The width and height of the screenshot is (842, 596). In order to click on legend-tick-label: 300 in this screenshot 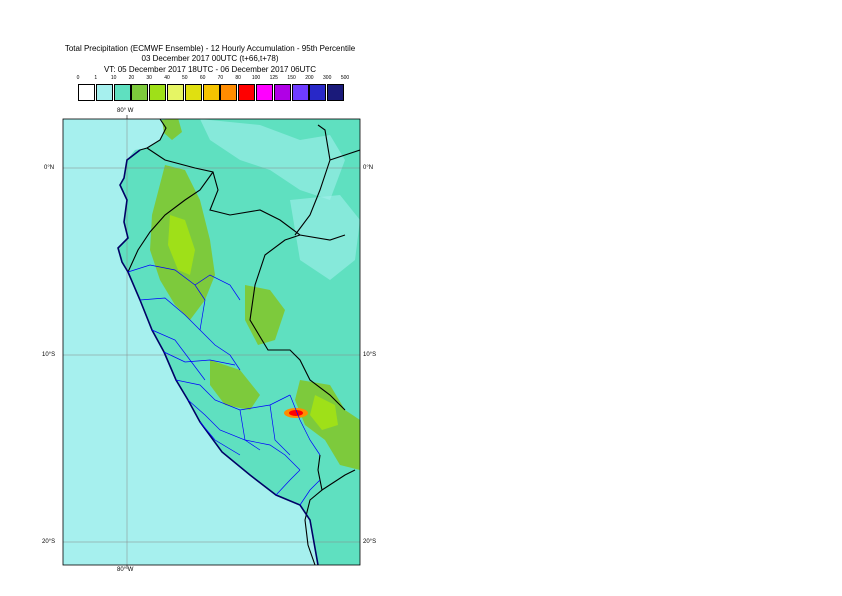, I will do `click(327, 78)`.